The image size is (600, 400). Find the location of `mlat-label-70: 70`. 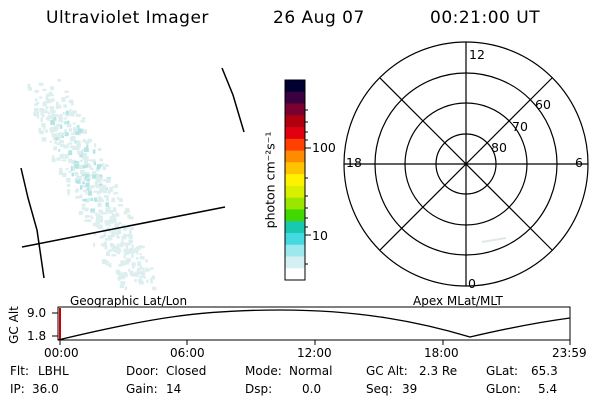

mlat-label-70: 70 is located at coordinates (520, 126).